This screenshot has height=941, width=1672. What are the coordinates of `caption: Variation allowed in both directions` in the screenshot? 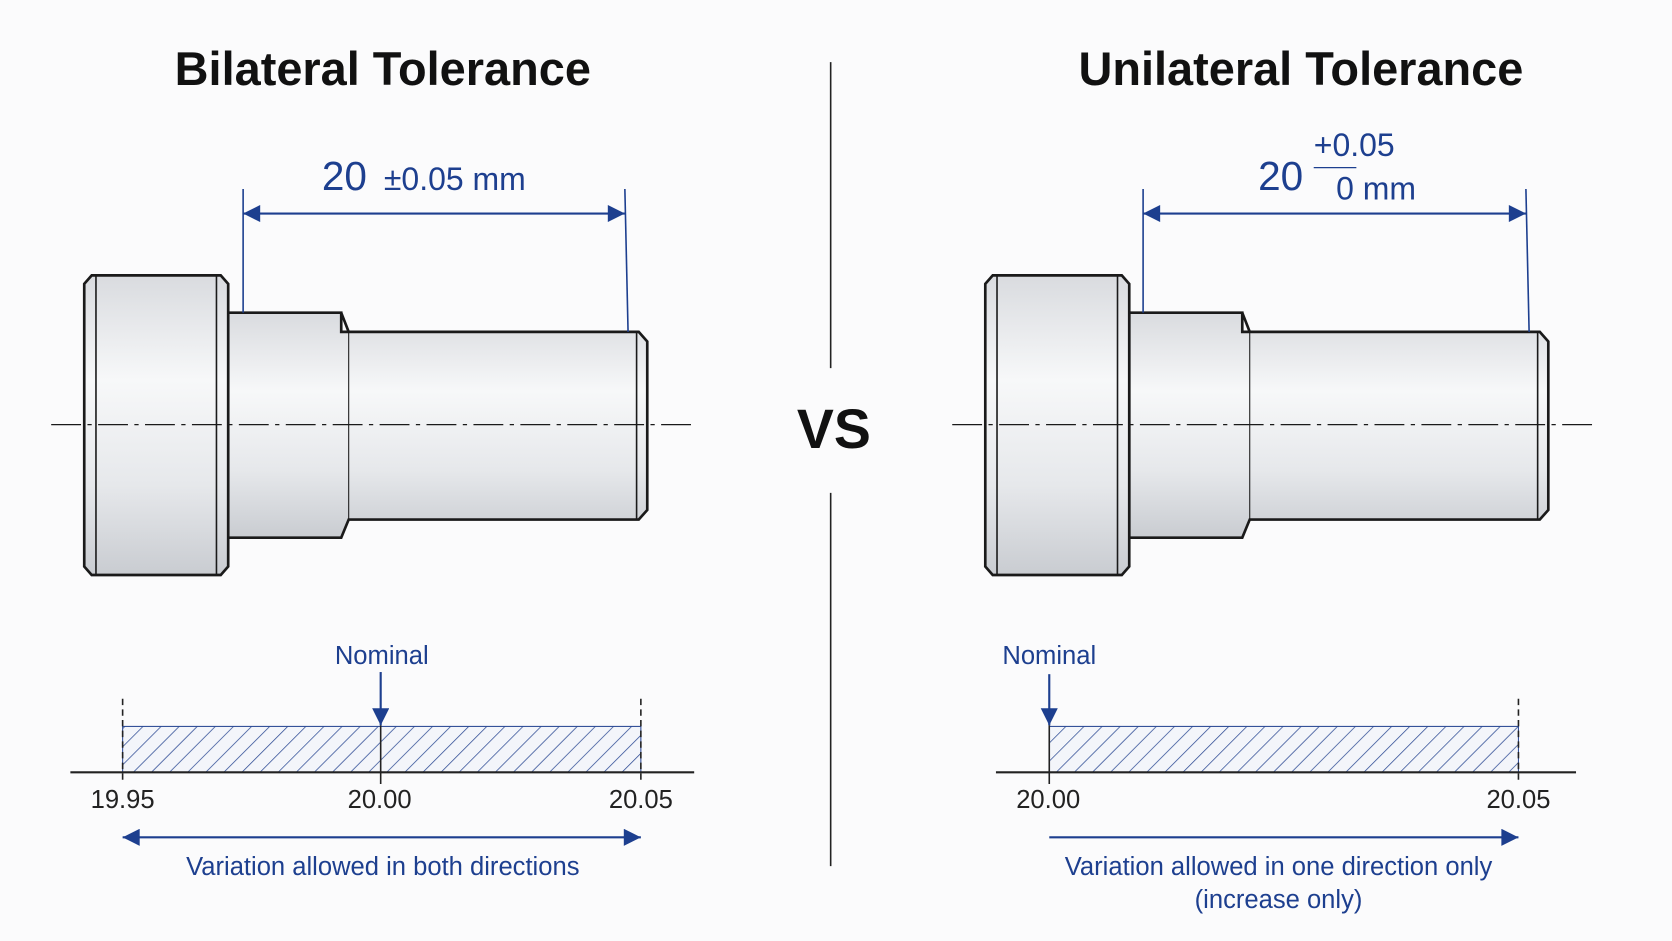 It's located at (382, 867).